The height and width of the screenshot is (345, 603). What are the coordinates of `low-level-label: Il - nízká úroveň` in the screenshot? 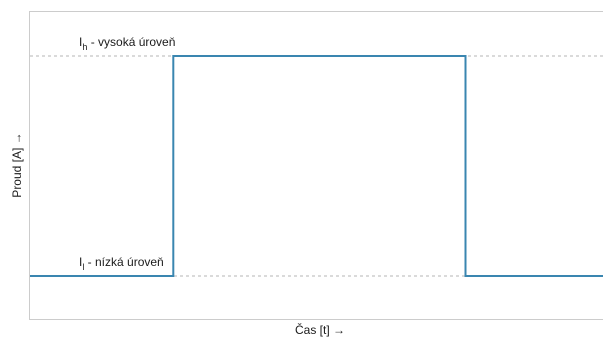 It's located at (121, 263).